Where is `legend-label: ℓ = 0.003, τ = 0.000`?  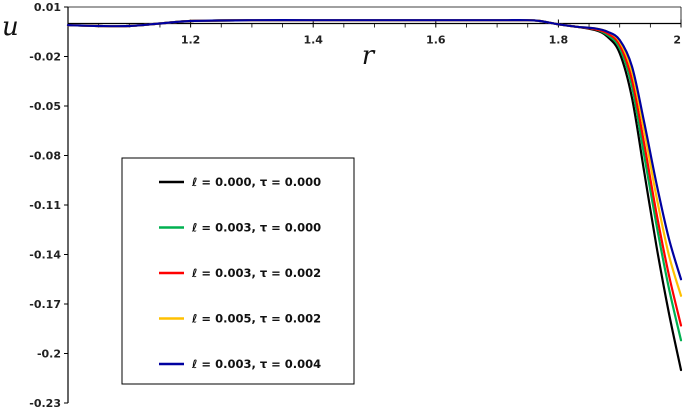 legend-label: ℓ = 0.003, τ = 0.000 is located at coordinates (256, 228).